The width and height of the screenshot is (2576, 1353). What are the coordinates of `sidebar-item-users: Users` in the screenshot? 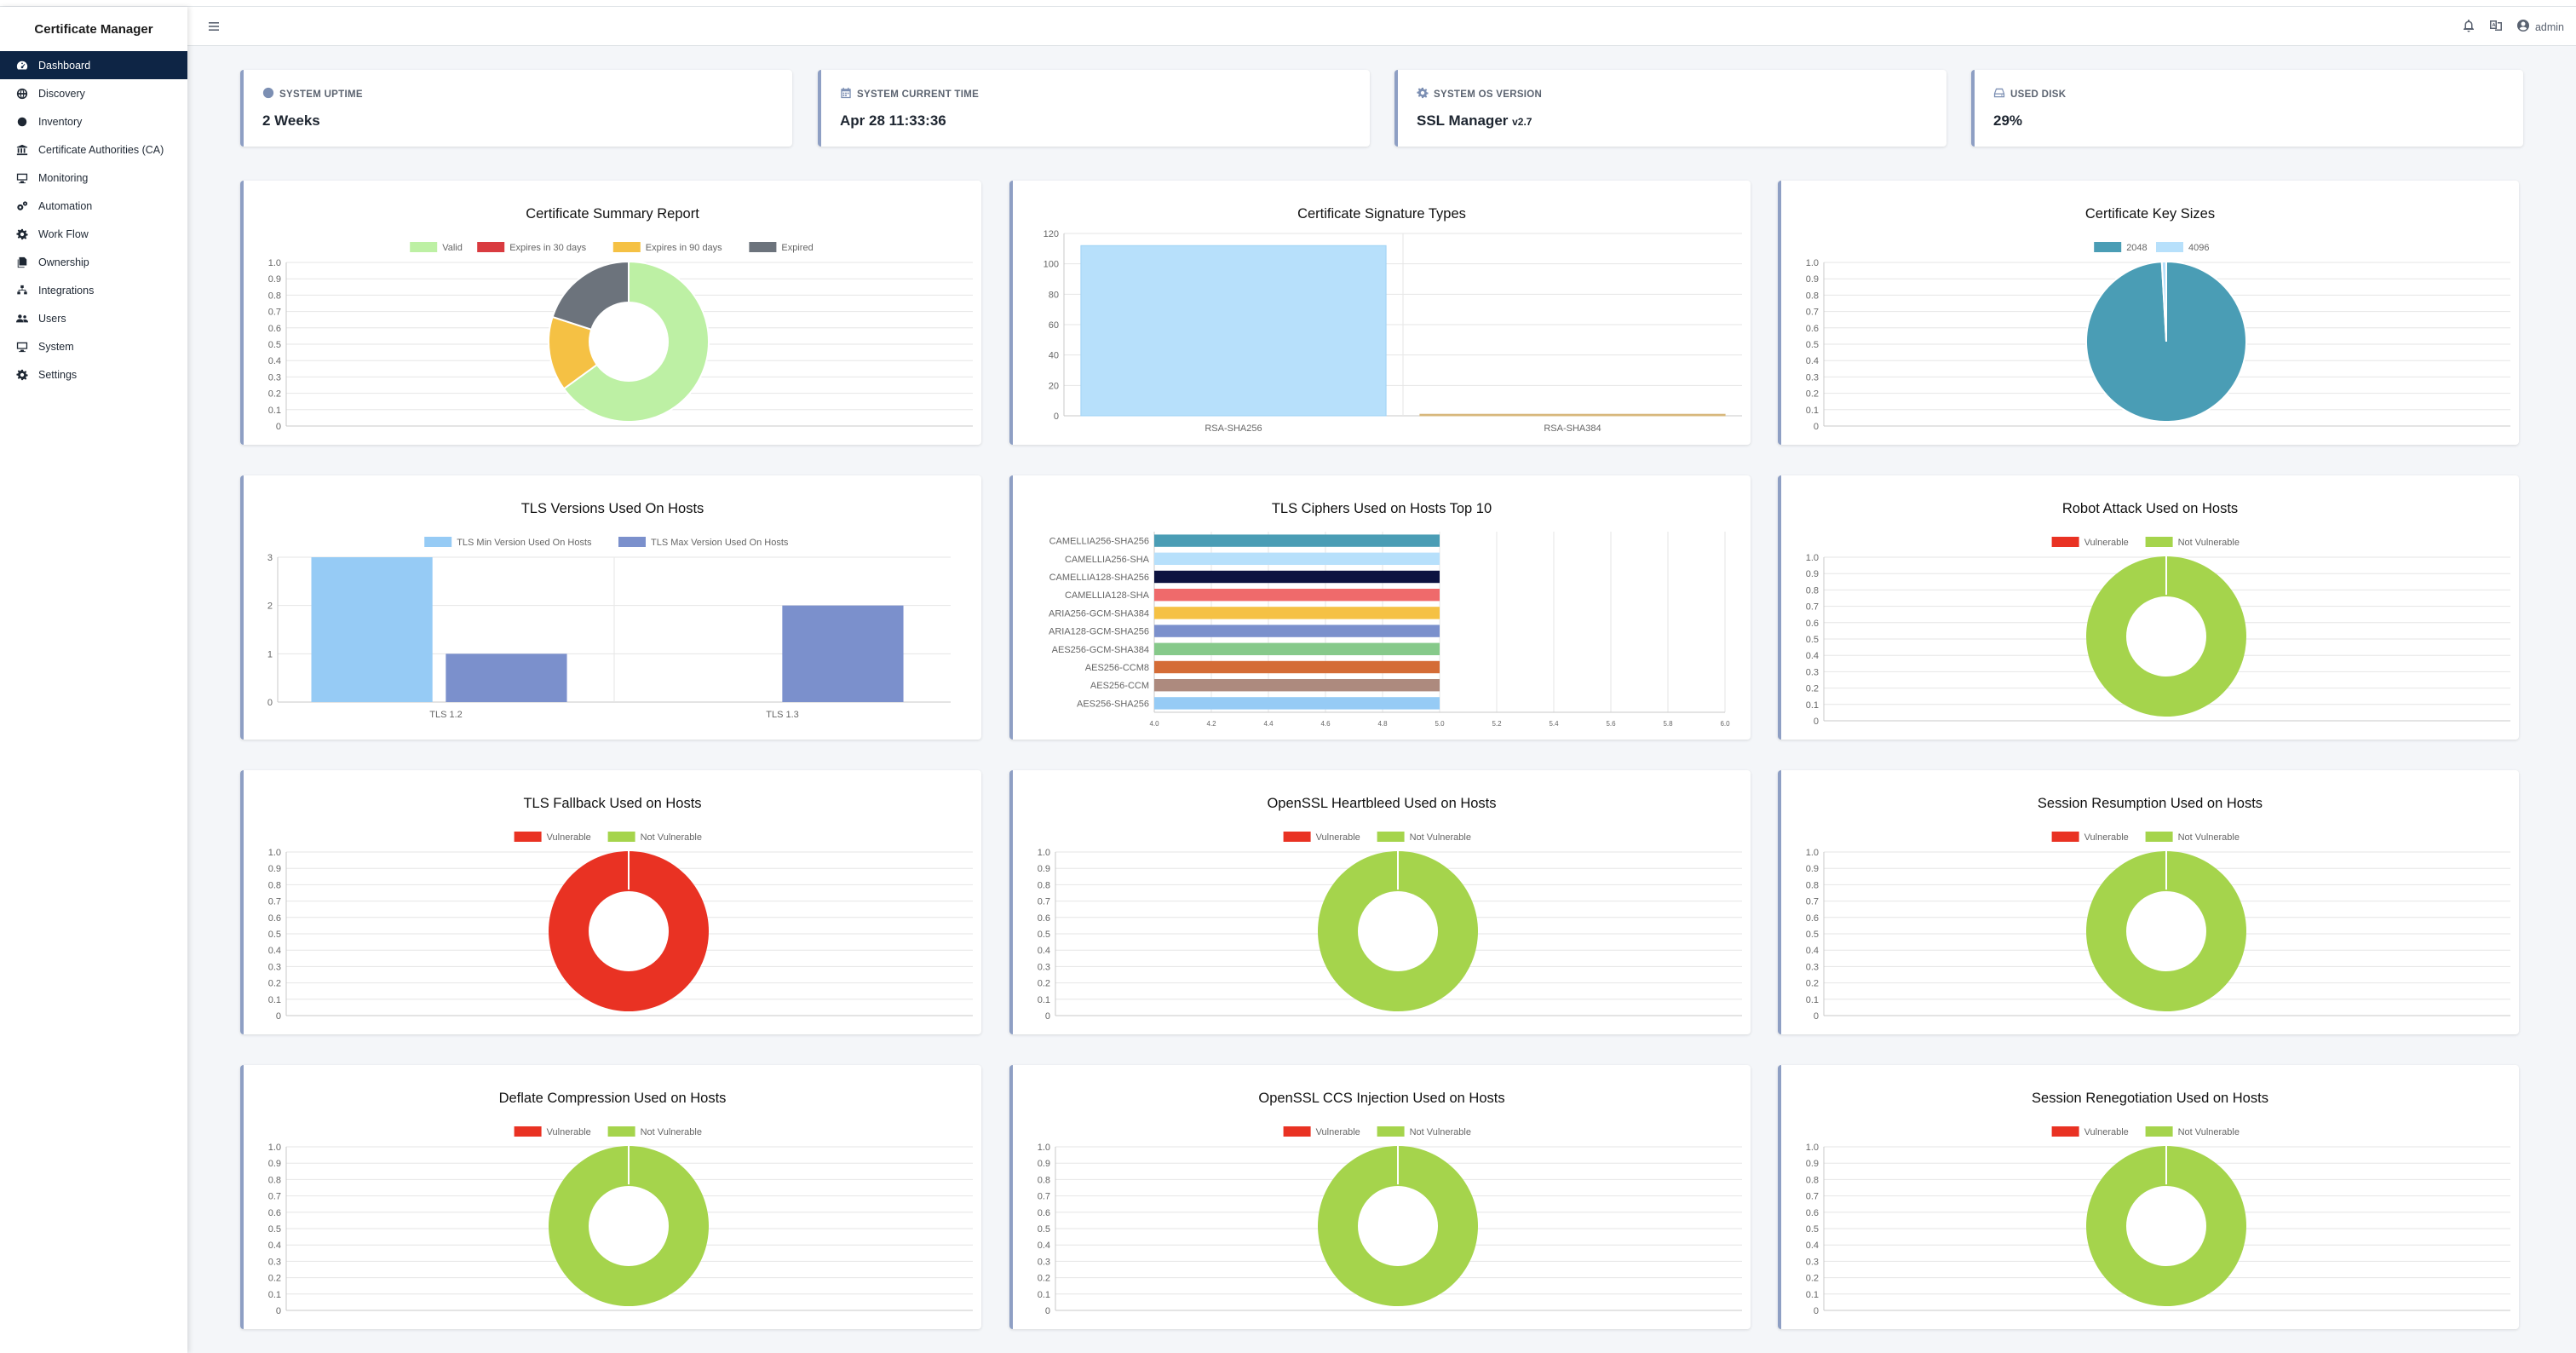 It's located at (94, 318).